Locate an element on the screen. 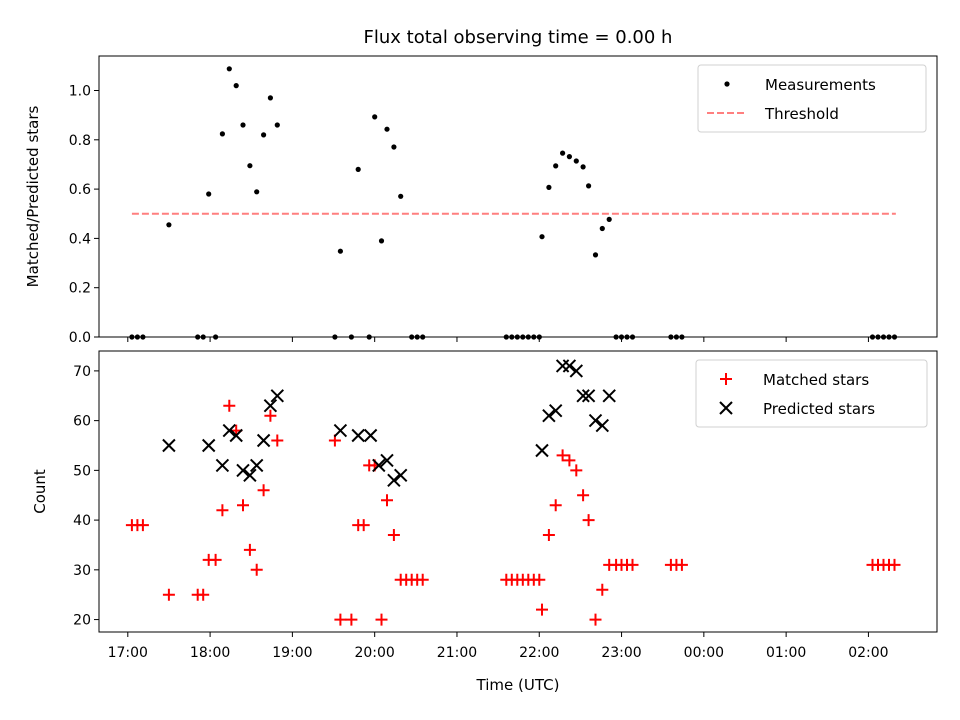 The width and height of the screenshot is (960, 720). top-y-tick-label: 0.4 is located at coordinates (80, 239).